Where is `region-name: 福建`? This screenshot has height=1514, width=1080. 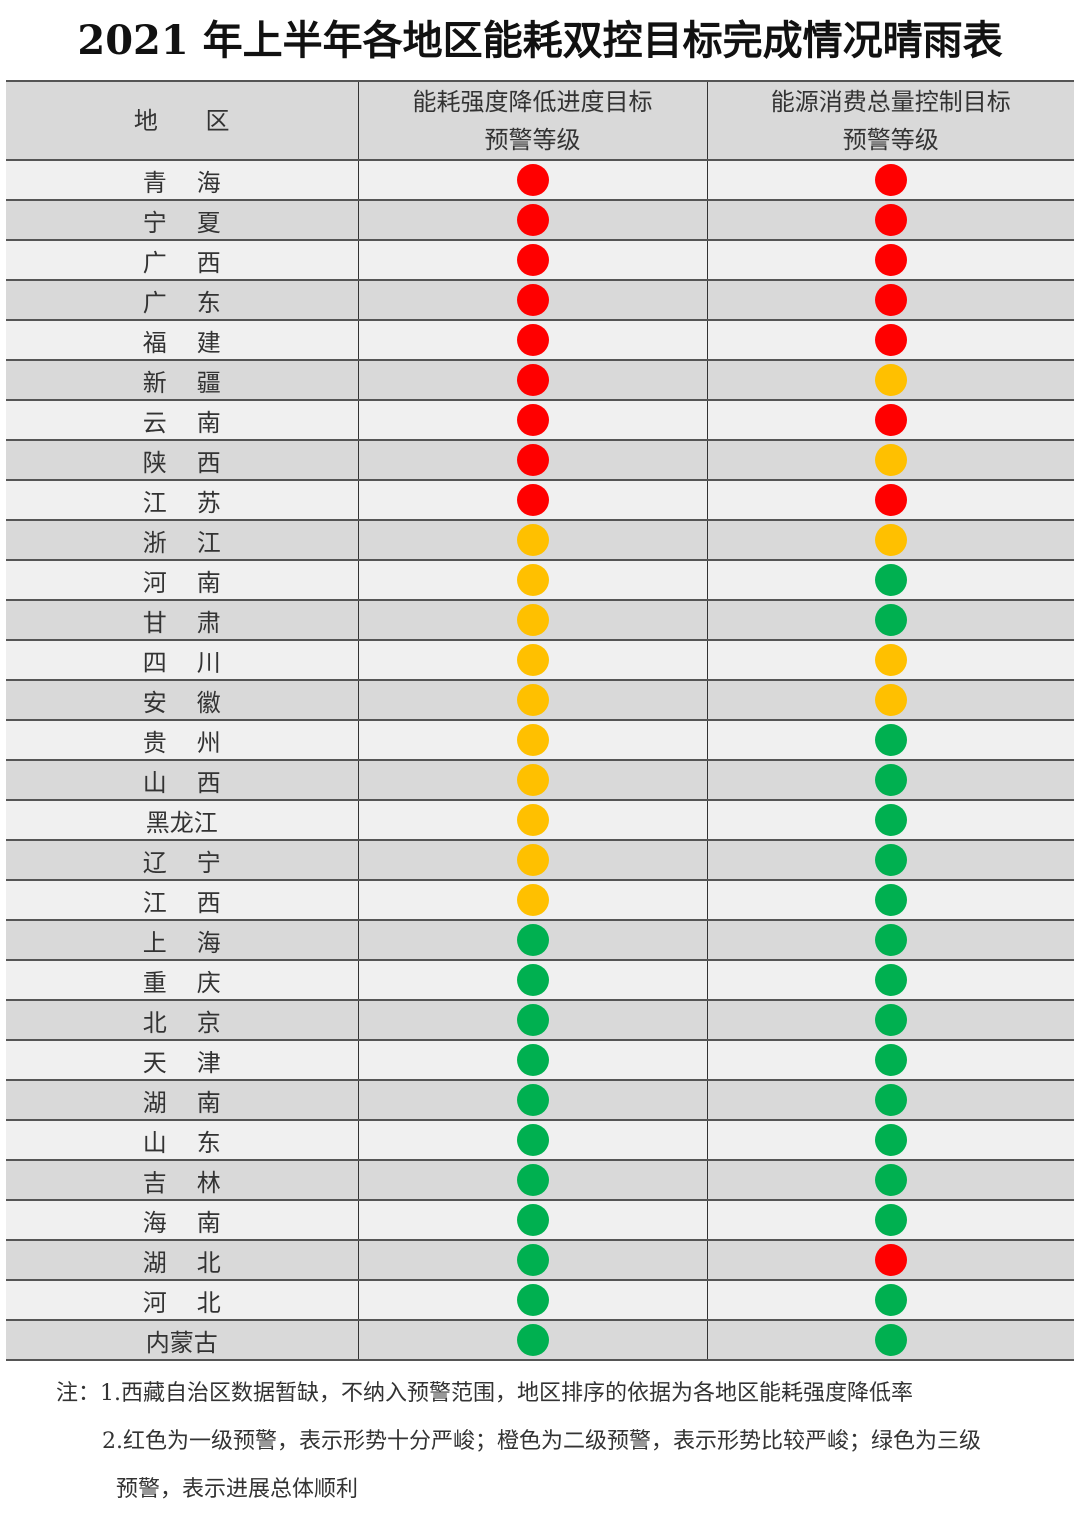
region-name: 福建 is located at coordinates (196, 342).